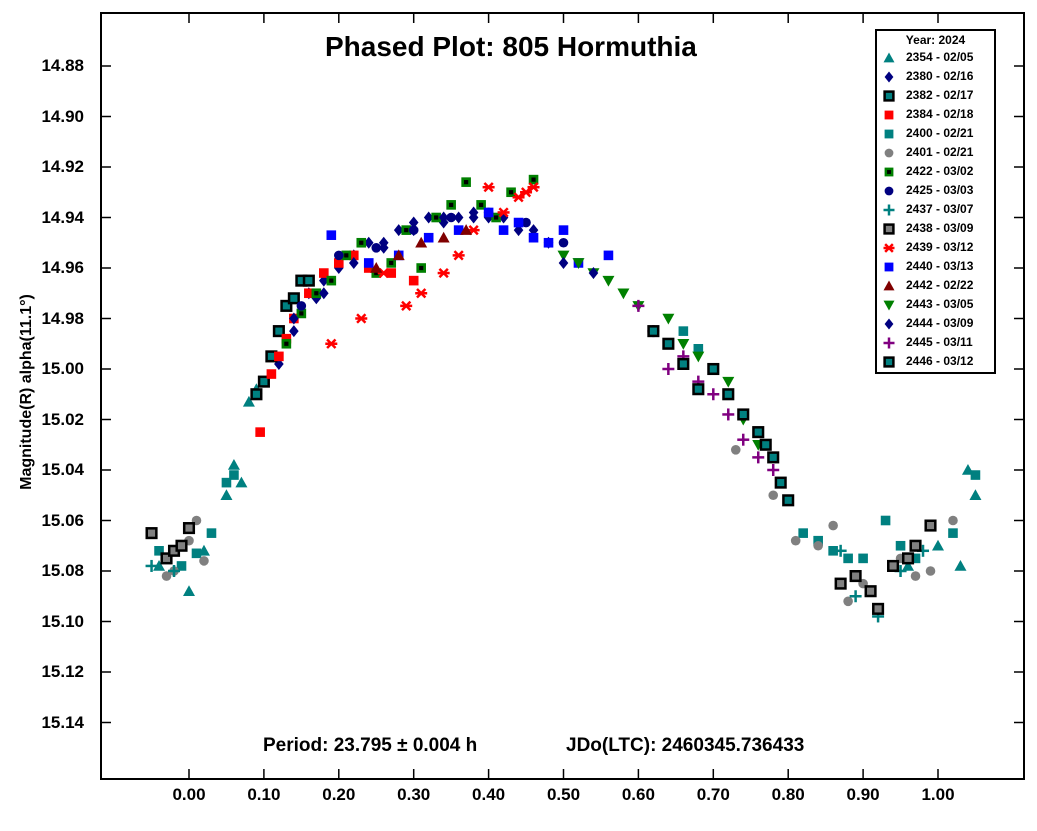  Describe the element at coordinates (713, 794) in the screenshot. I see `x-tick-label: 0.70` at that location.